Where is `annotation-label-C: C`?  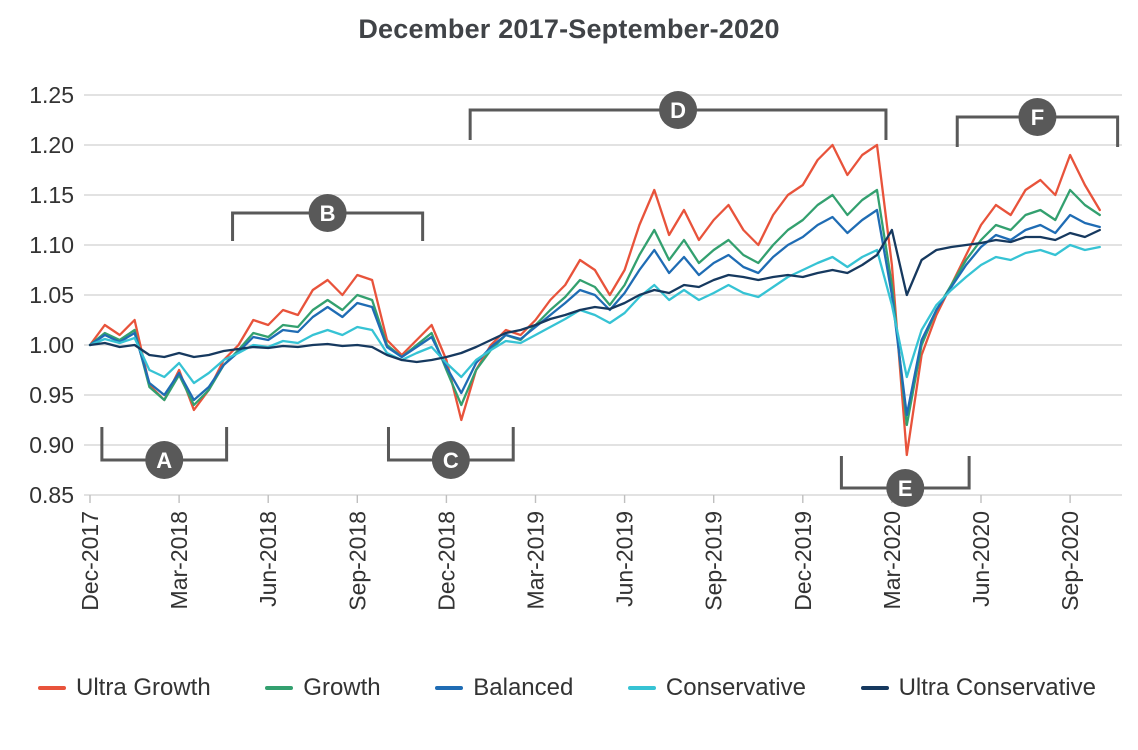 annotation-label-C: C is located at coordinates (451, 460).